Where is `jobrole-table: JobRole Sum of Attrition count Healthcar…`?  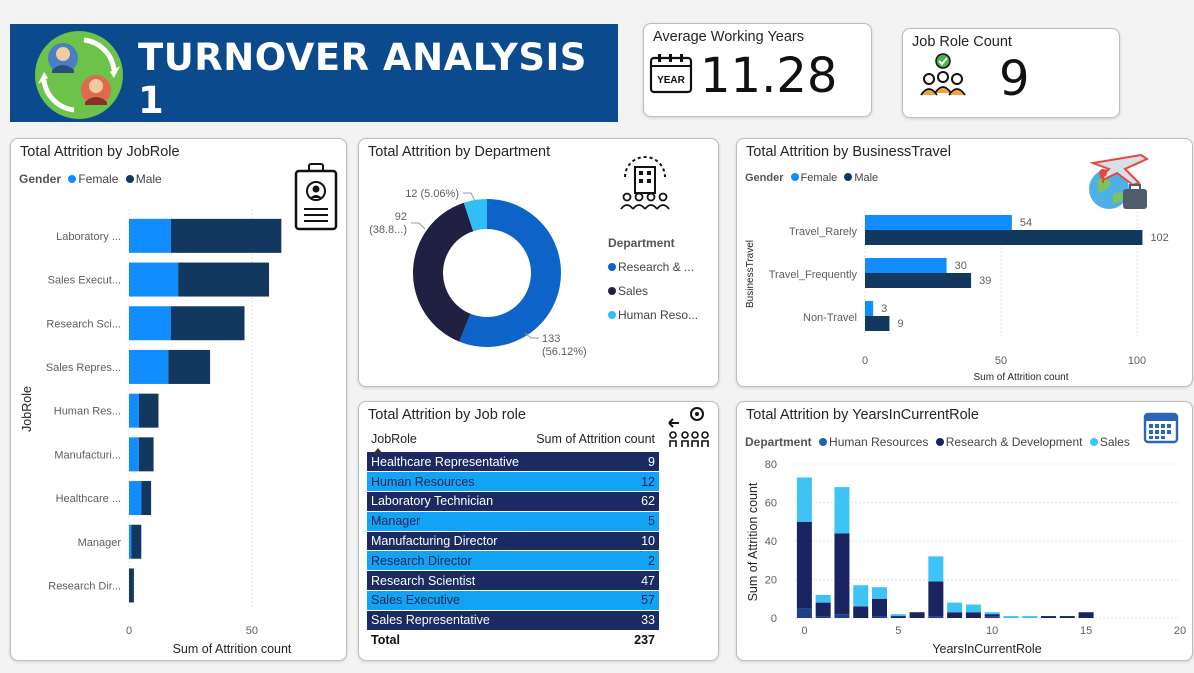 jobrole-table: JobRole Sum of Attrition count Healthcar… is located at coordinates (513, 540).